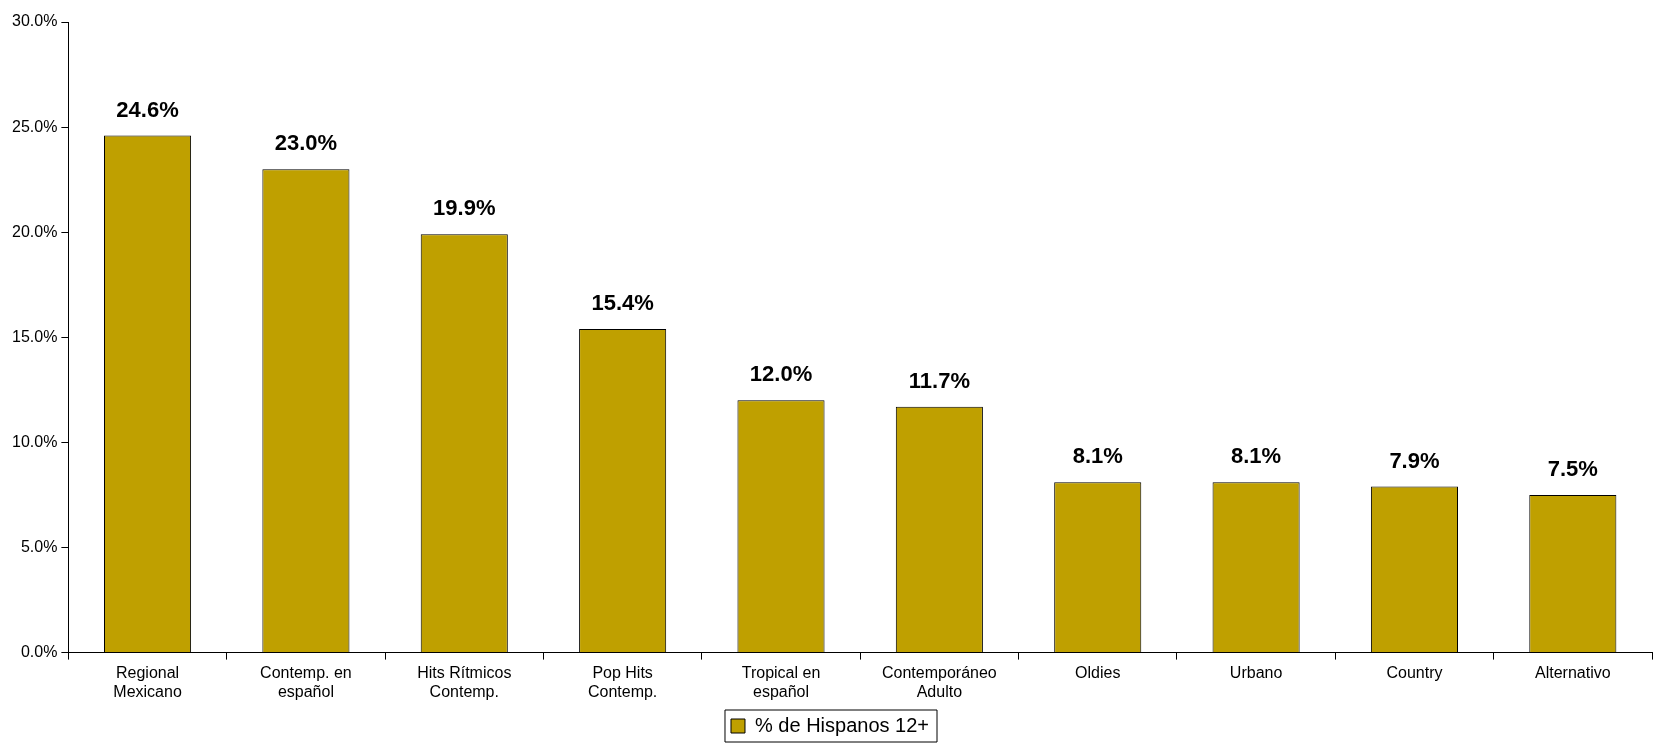 Image resolution: width=1668 pixels, height=755 pixels. Describe the element at coordinates (306, 143) in the screenshot. I see `data-label: 23.0%` at that location.